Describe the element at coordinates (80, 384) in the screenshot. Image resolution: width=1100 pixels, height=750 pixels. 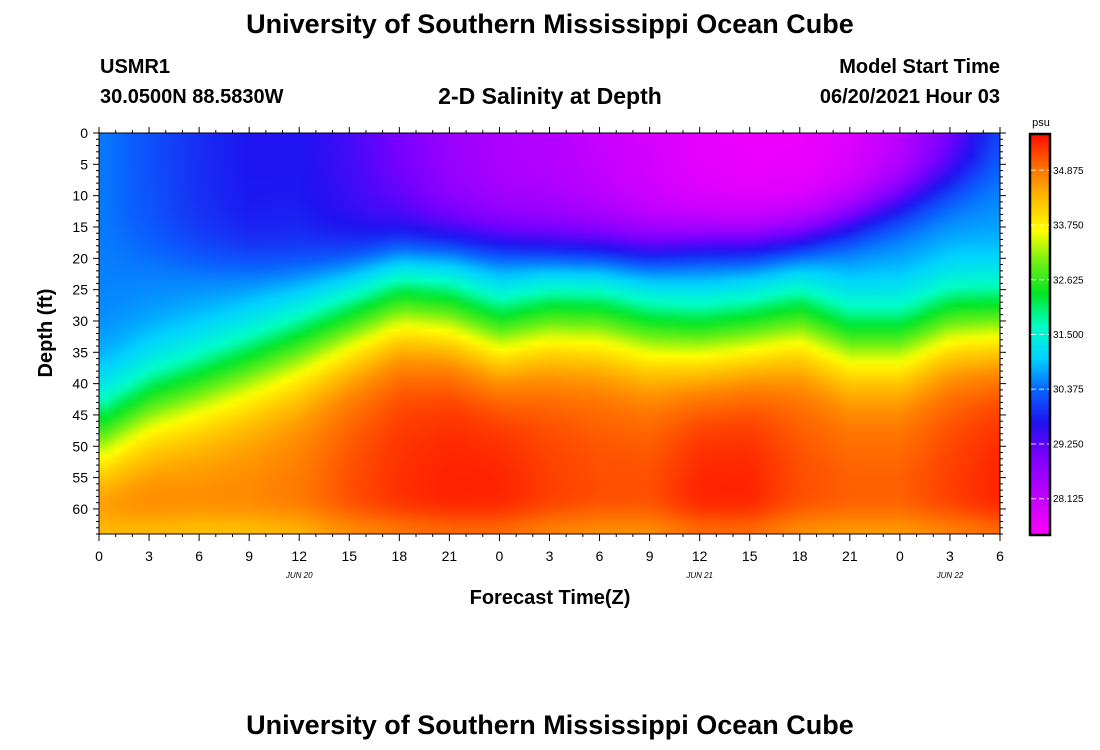
I see `y-tick-label: 40` at that location.